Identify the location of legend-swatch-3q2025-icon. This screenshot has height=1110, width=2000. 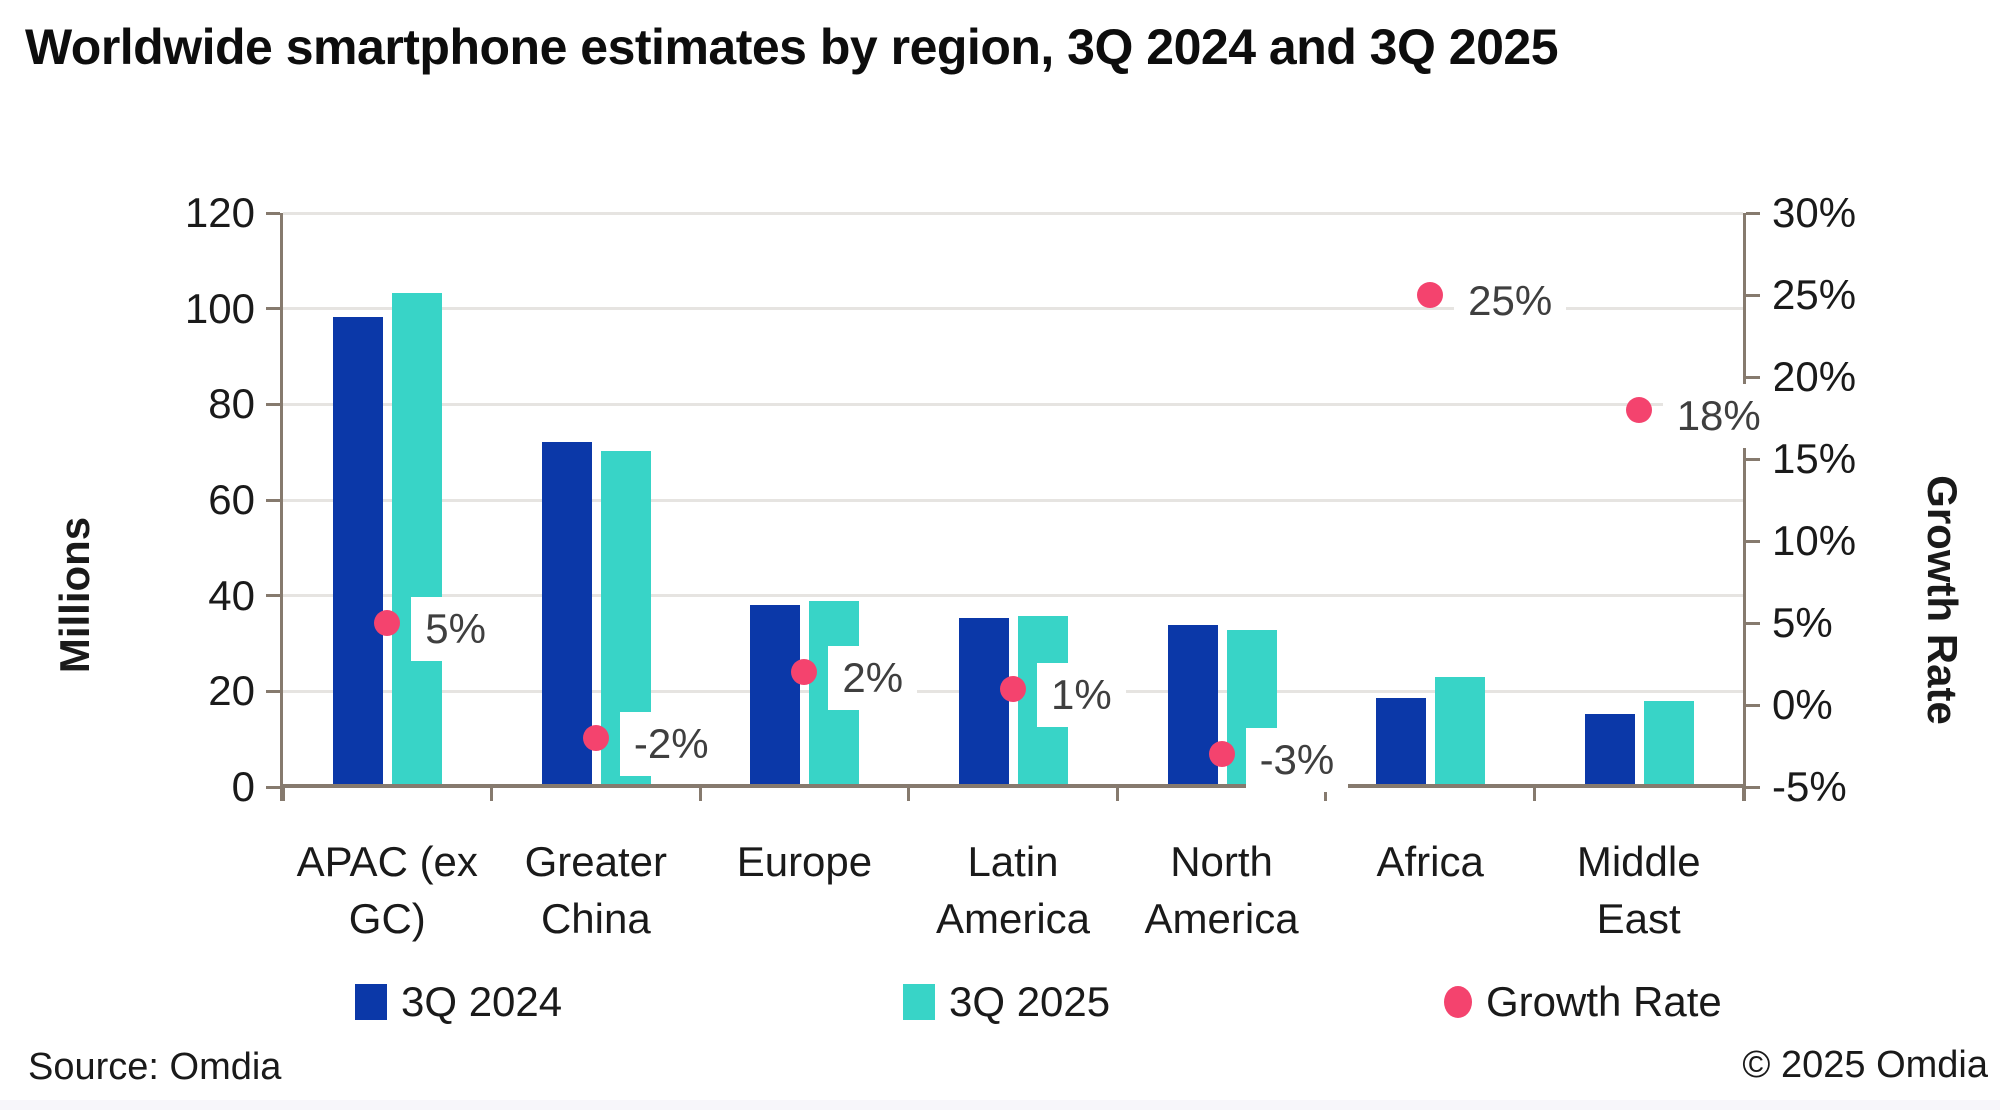
(919, 1002).